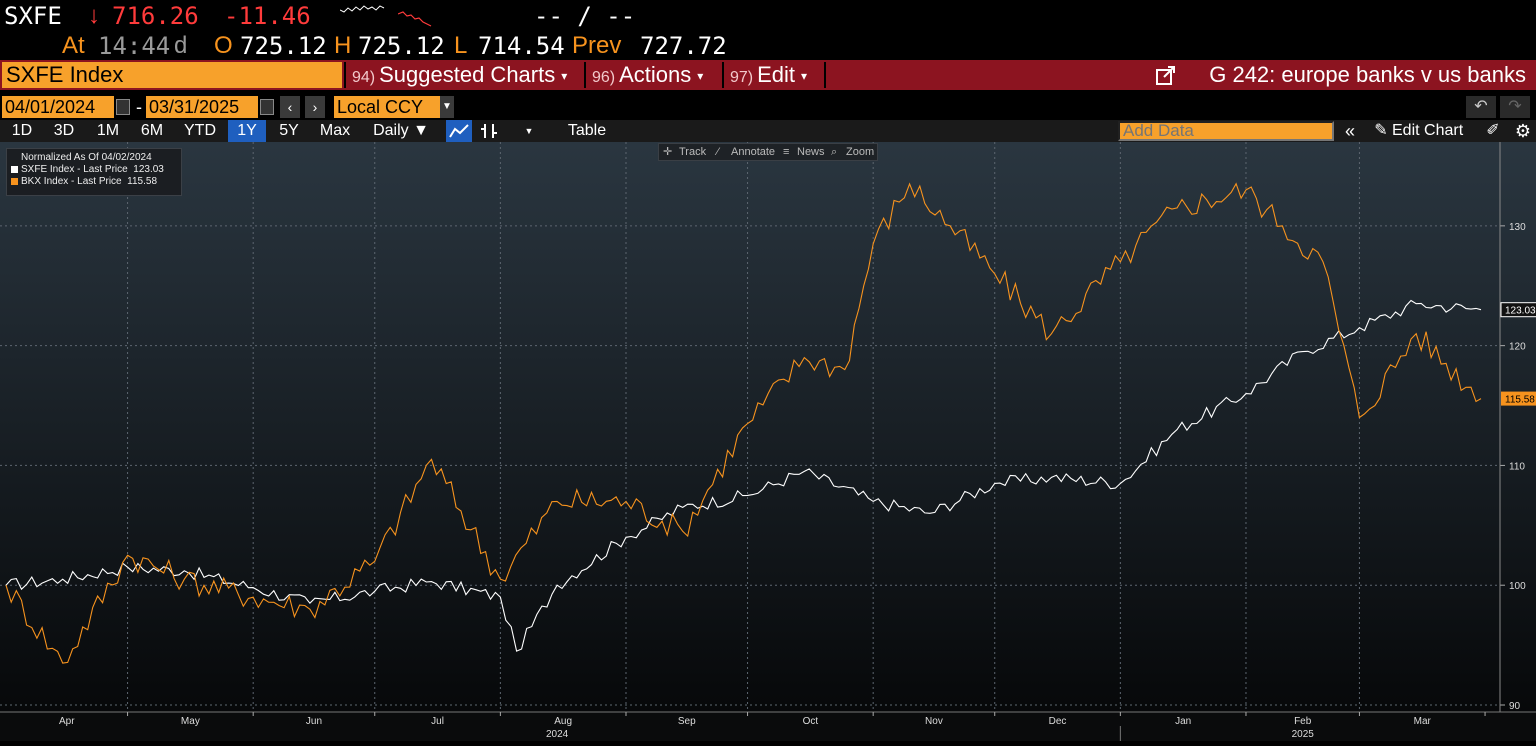 The image size is (1536, 746). I want to click on security-field: SXFE Index, so click(172, 75).